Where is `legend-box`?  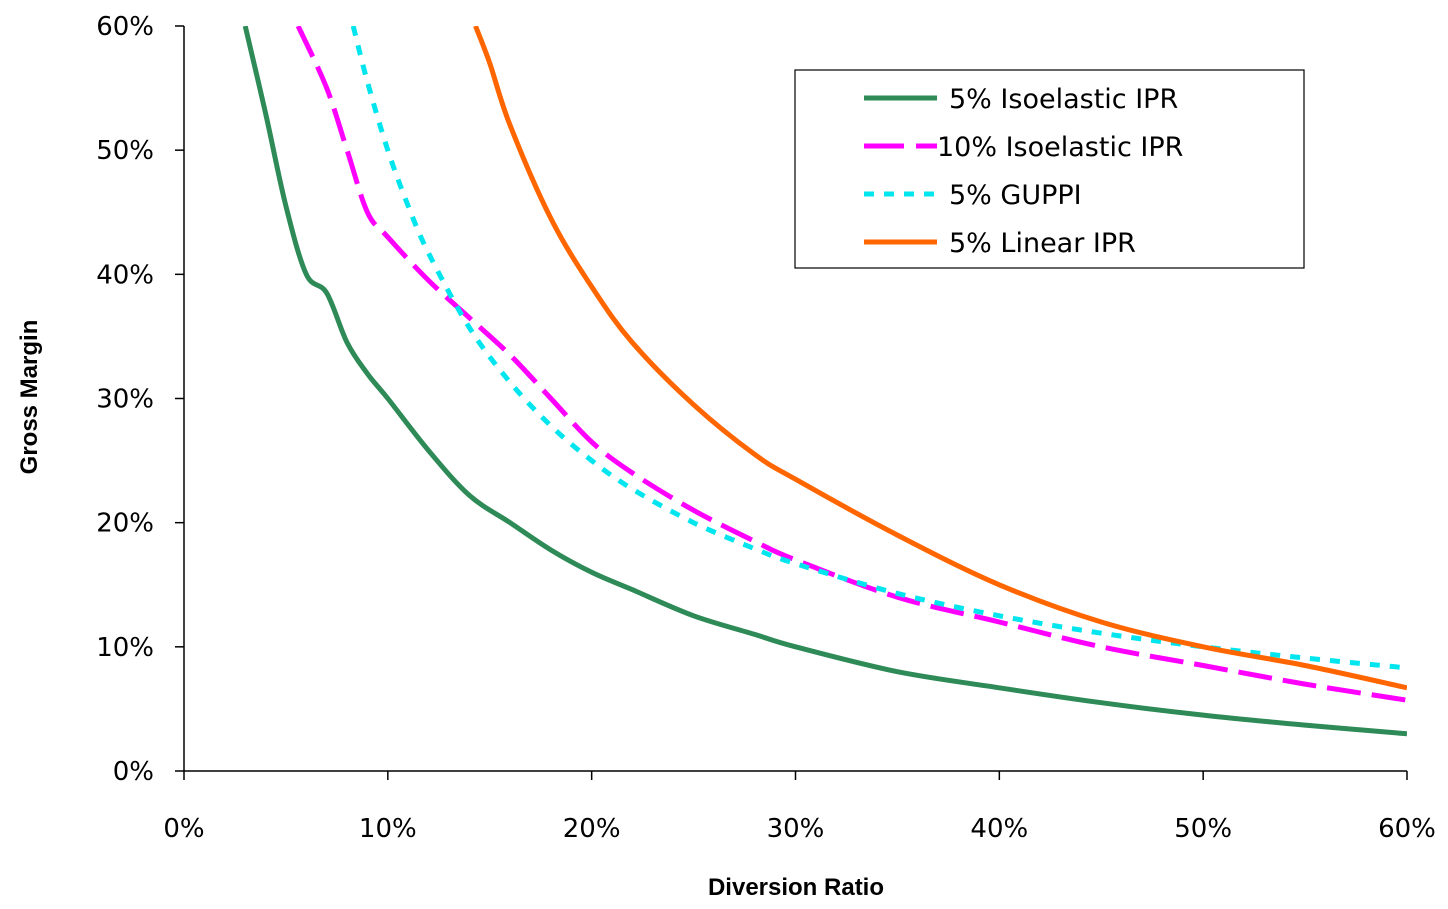
legend-box is located at coordinates (1049, 169).